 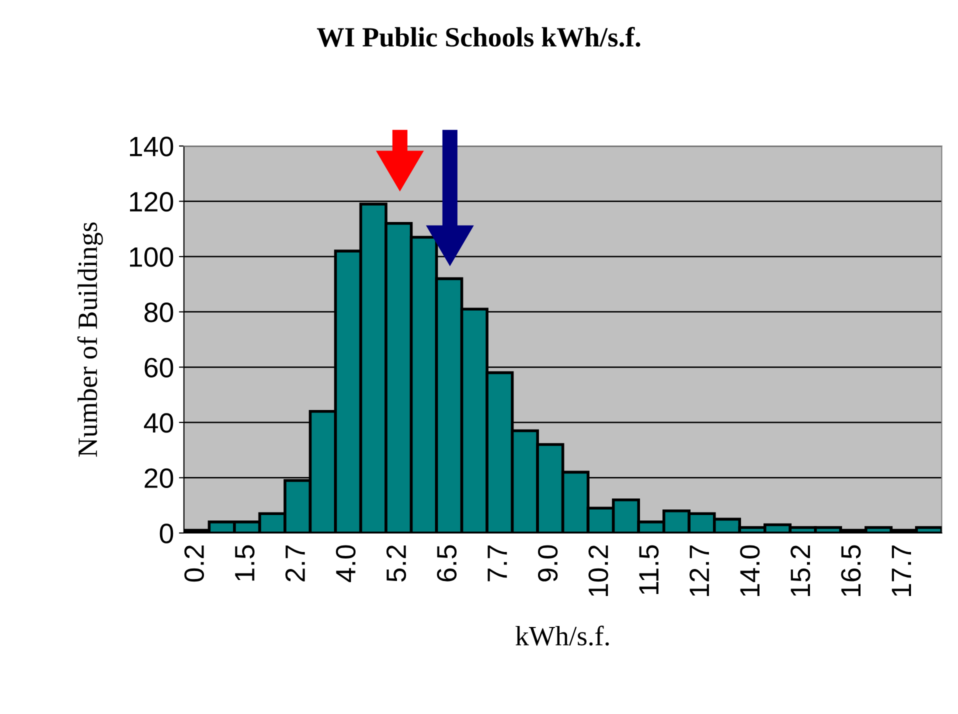 I want to click on x-tick-label: 4.0, so click(x=346, y=563).